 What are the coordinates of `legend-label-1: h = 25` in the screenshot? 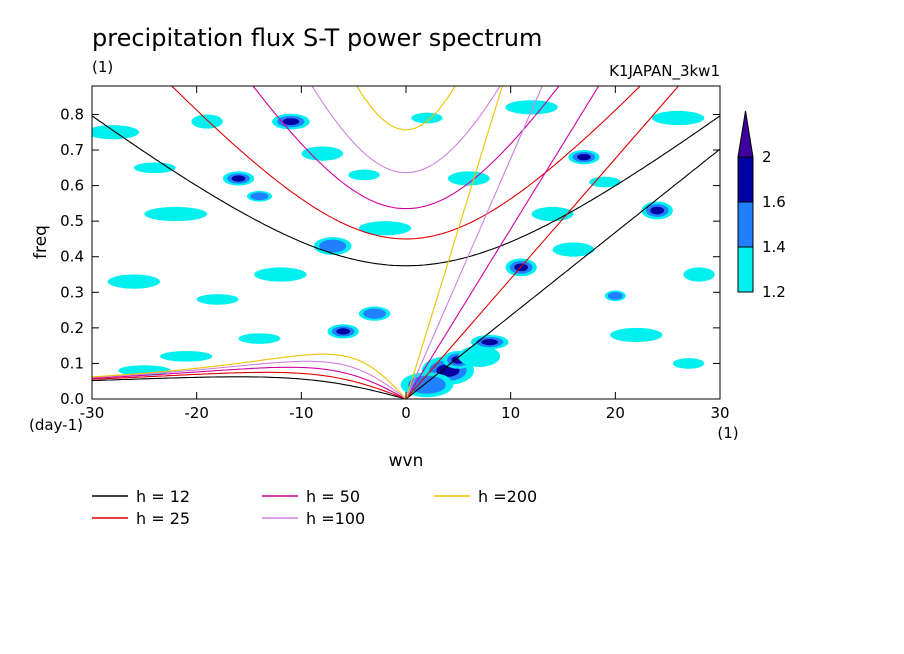 It's located at (163, 518).